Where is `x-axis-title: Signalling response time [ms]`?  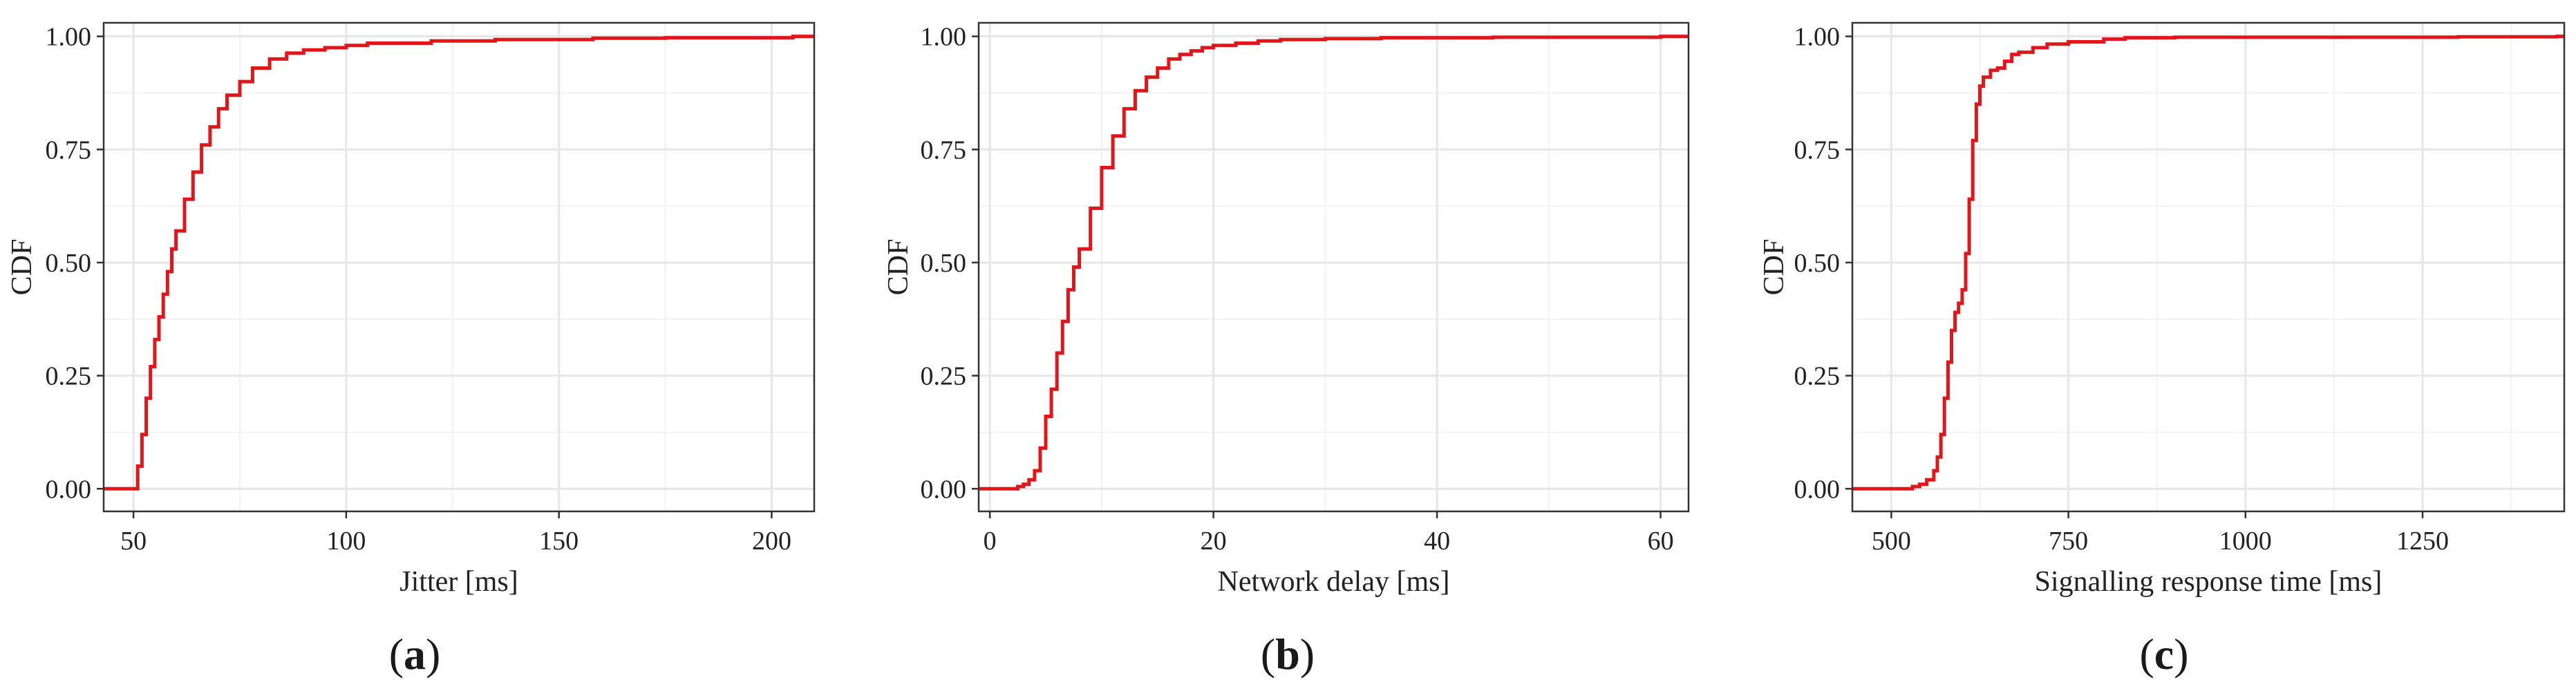
x-axis-title: Signalling response time [ms] is located at coordinates (2208, 582).